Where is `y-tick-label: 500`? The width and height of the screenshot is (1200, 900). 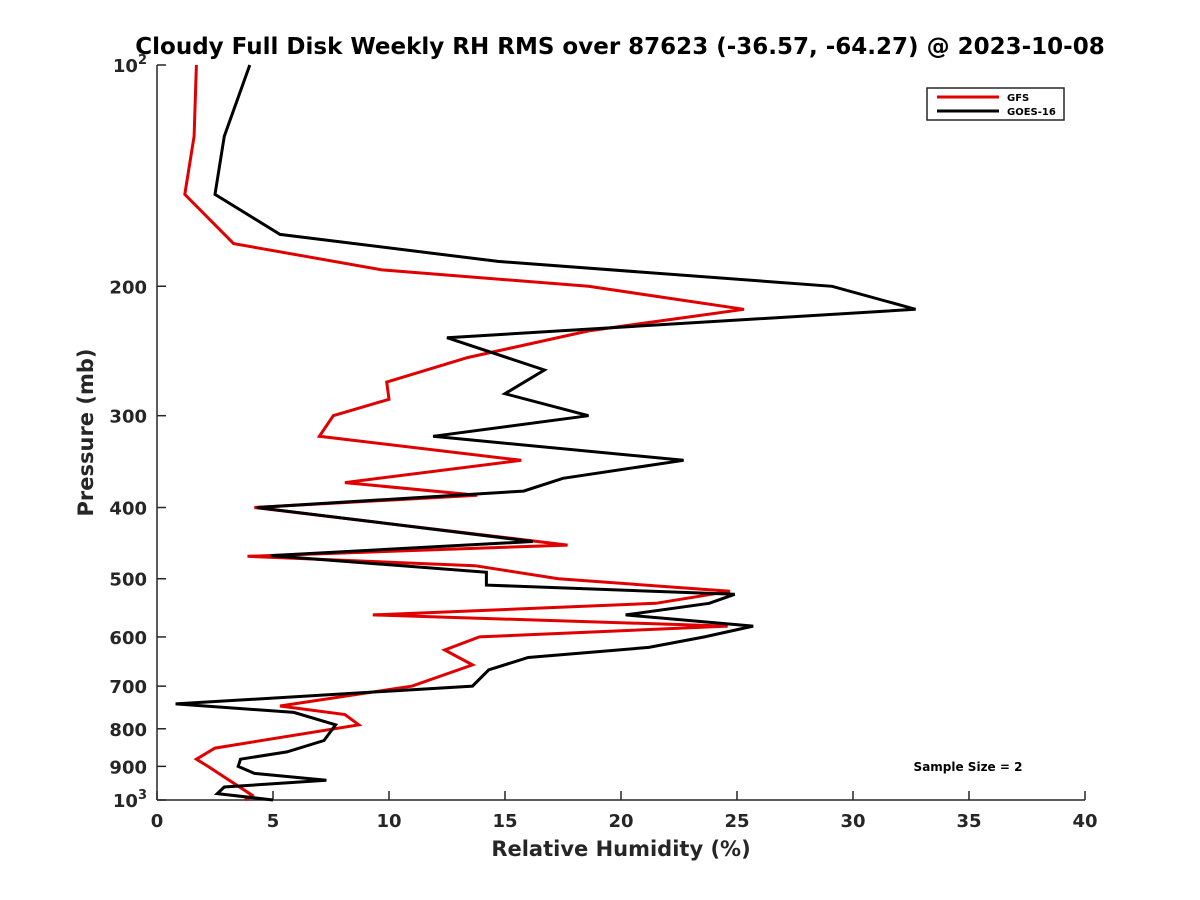 y-tick-label: 500 is located at coordinates (128, 580).